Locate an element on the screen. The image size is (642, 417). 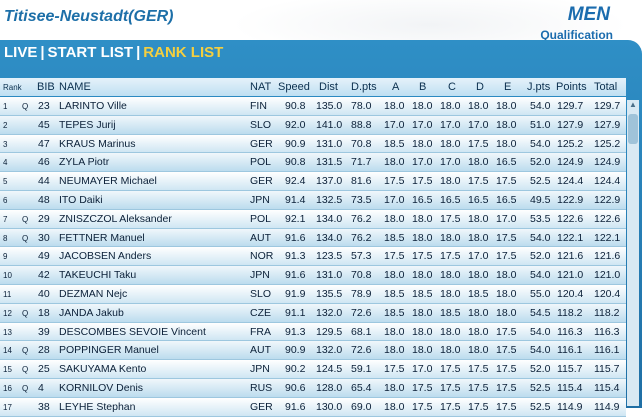
cell-dist: 131.5 is located at coordinates (329, 162).